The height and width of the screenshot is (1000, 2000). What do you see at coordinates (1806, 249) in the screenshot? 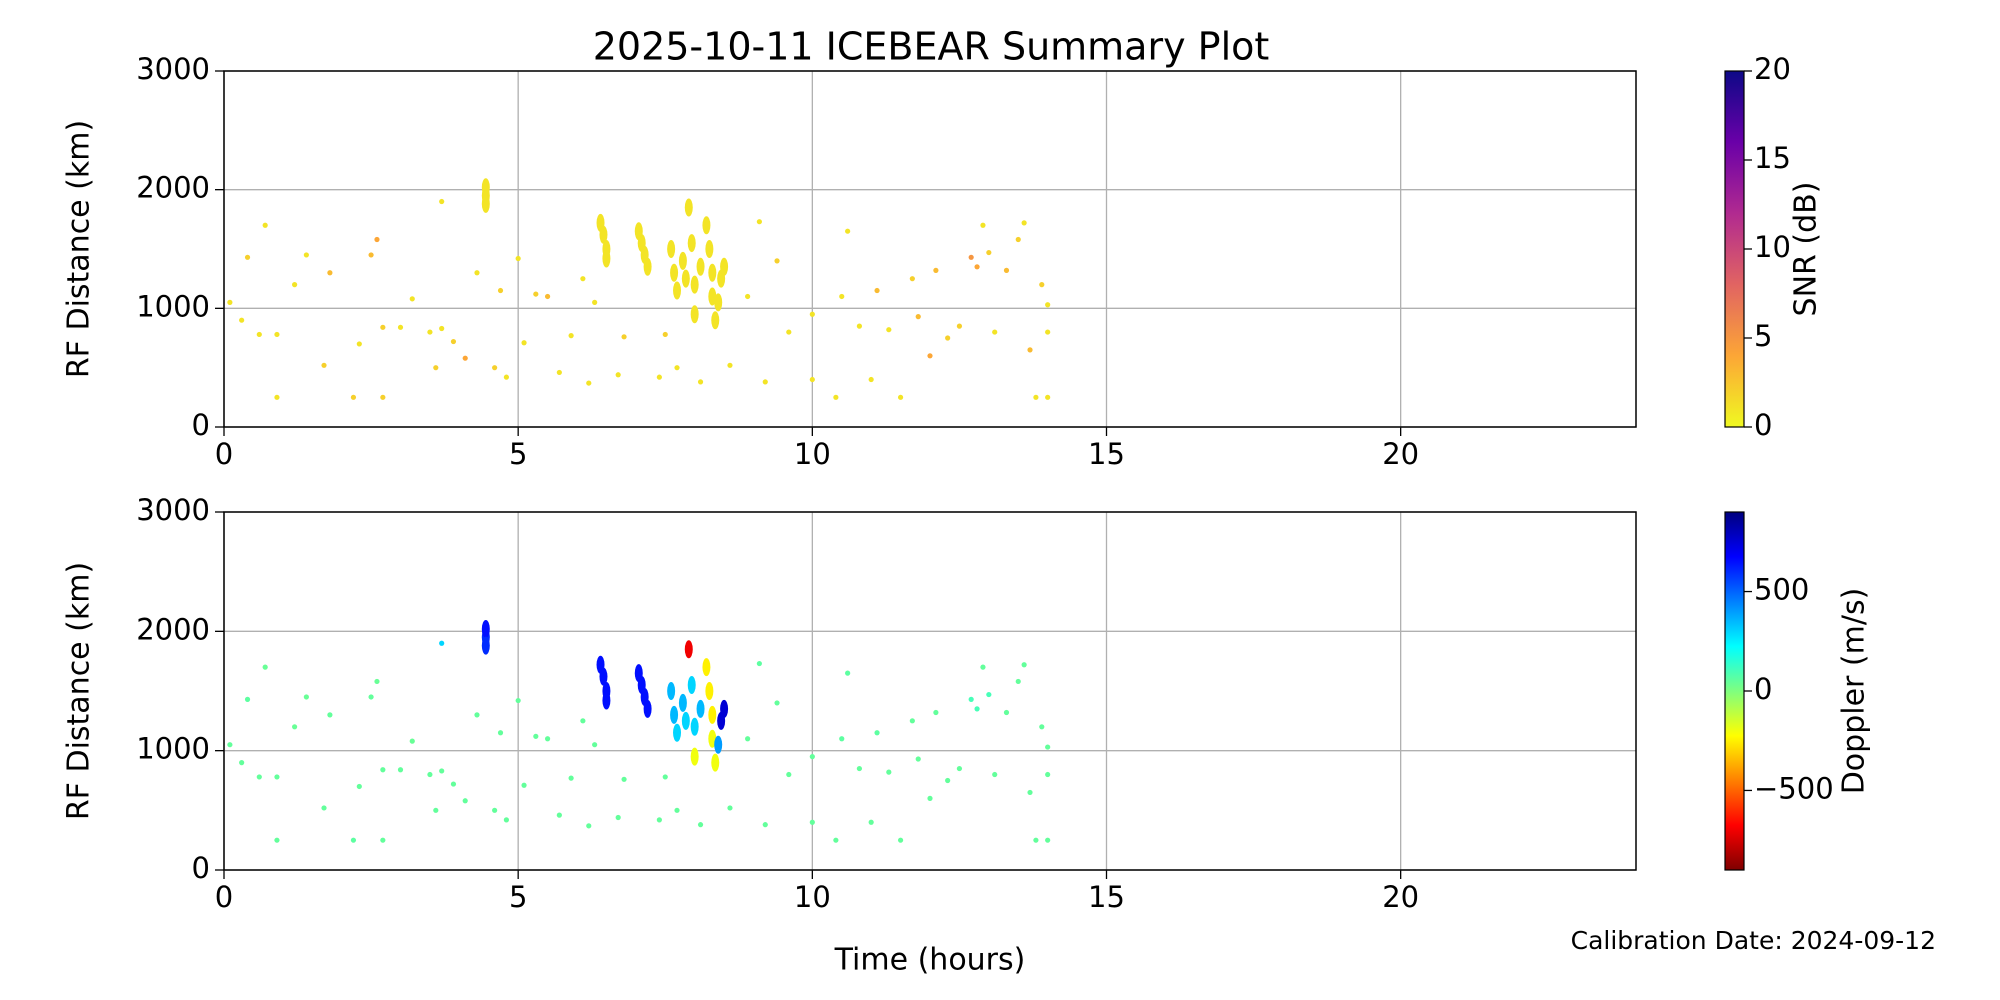
I see `colorbar-label: SNR (dB)` at bounding box center [1806, 249].